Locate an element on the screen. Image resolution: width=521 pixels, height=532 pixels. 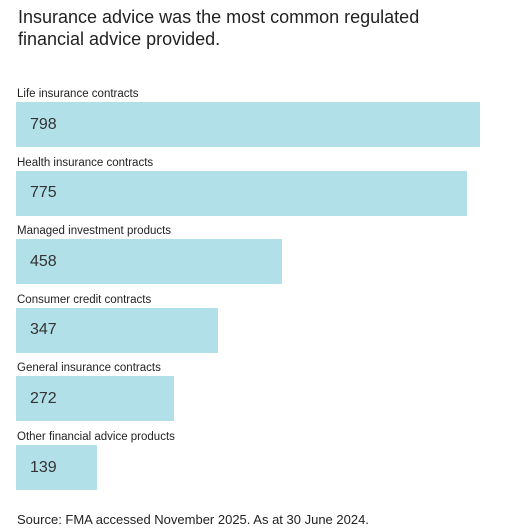
bar: 347 is located at coordinates (117, 330).